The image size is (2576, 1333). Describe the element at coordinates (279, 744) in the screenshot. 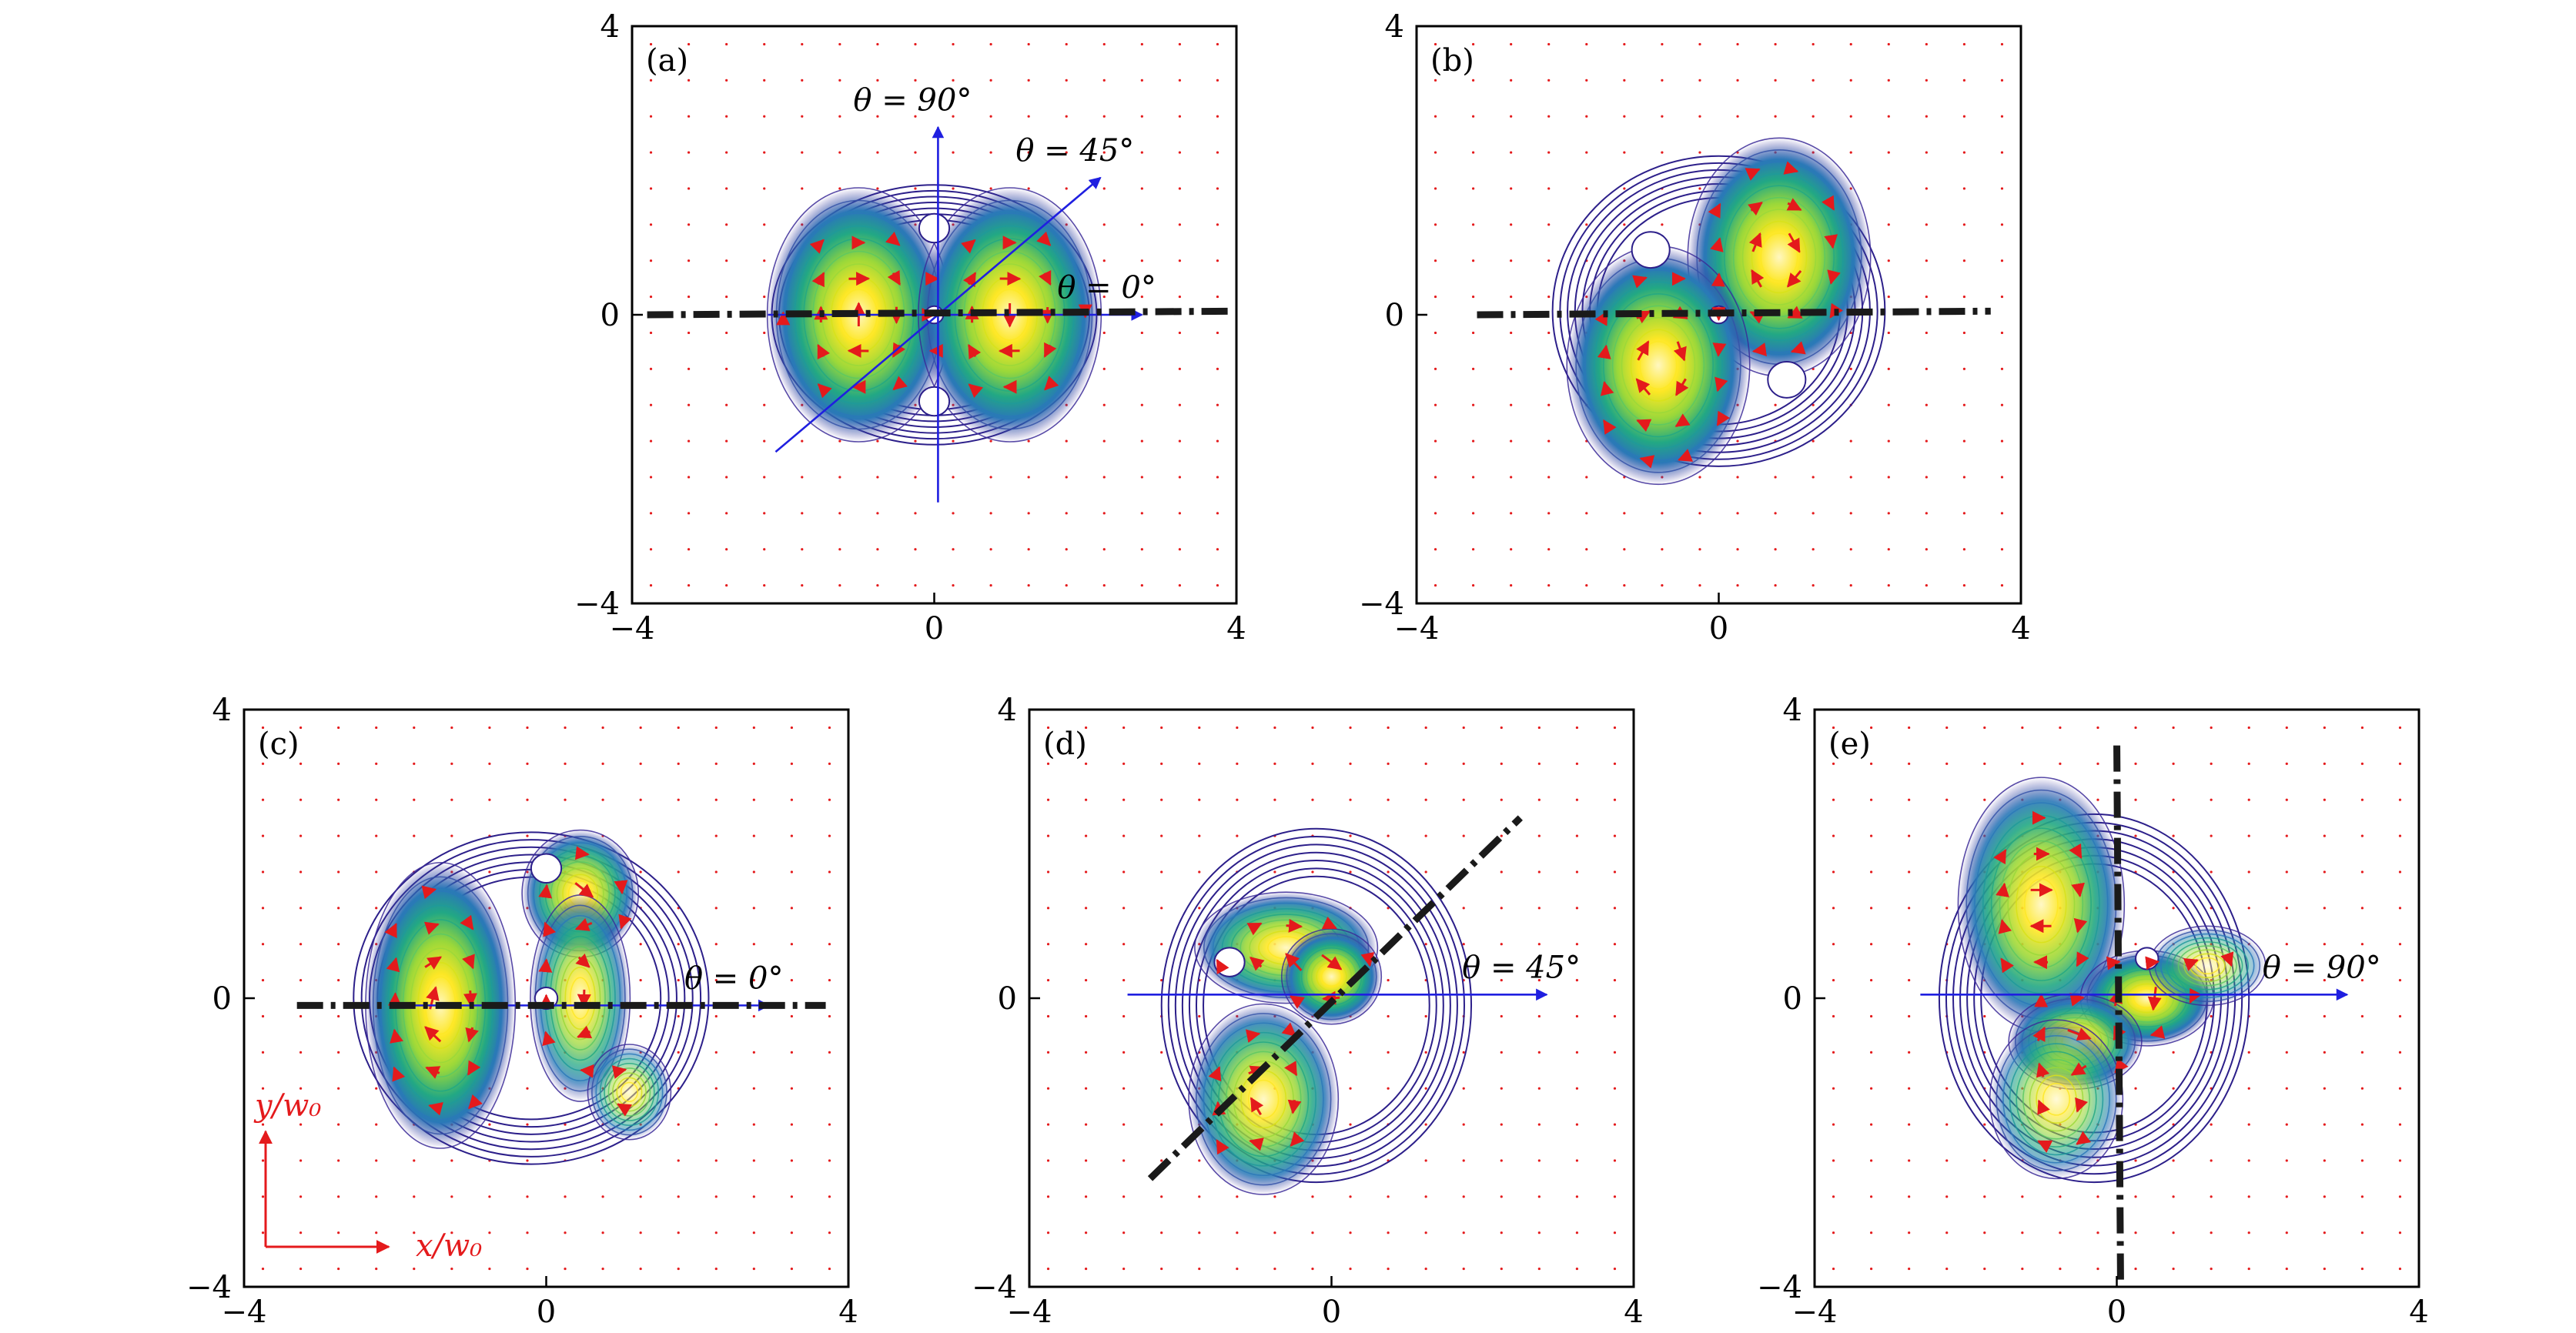

I see `panel-label: (c)` at that location.